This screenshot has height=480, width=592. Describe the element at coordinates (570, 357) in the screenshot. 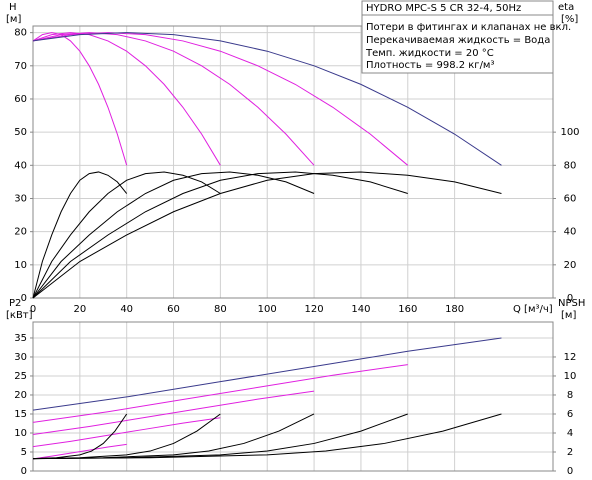

I see `y2-tick-label: 12` at that location.